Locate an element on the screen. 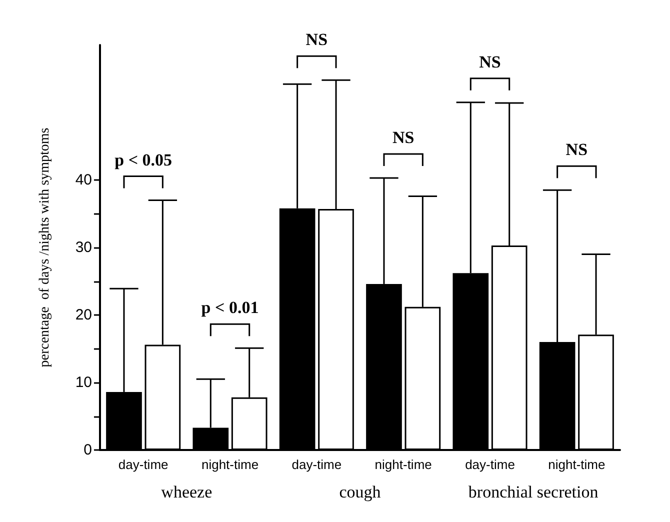  text: bronchial secretion is located at coordinates (533, 492).